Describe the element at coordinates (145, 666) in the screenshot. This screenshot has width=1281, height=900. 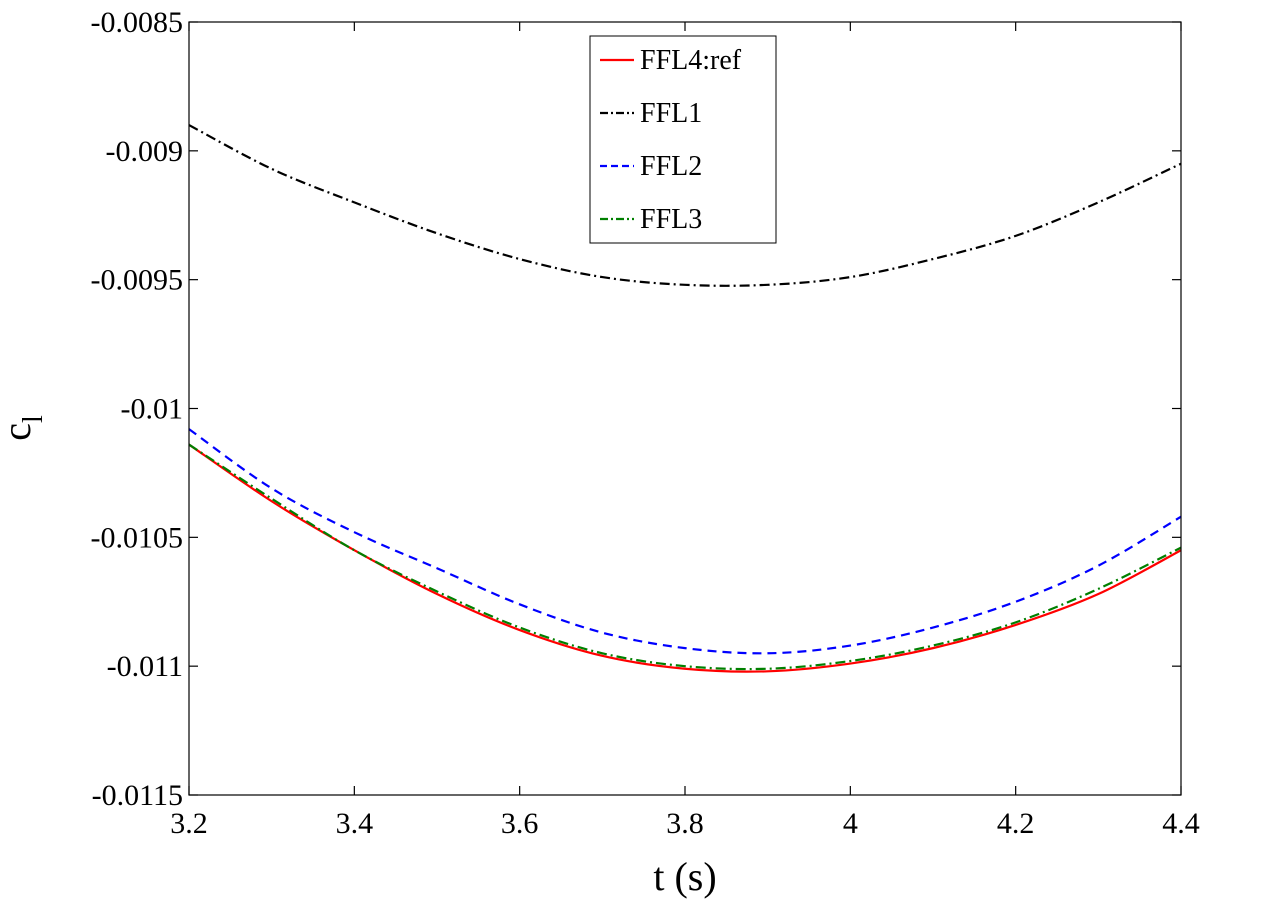
I see `y-tick-label: -0.011` at that location.